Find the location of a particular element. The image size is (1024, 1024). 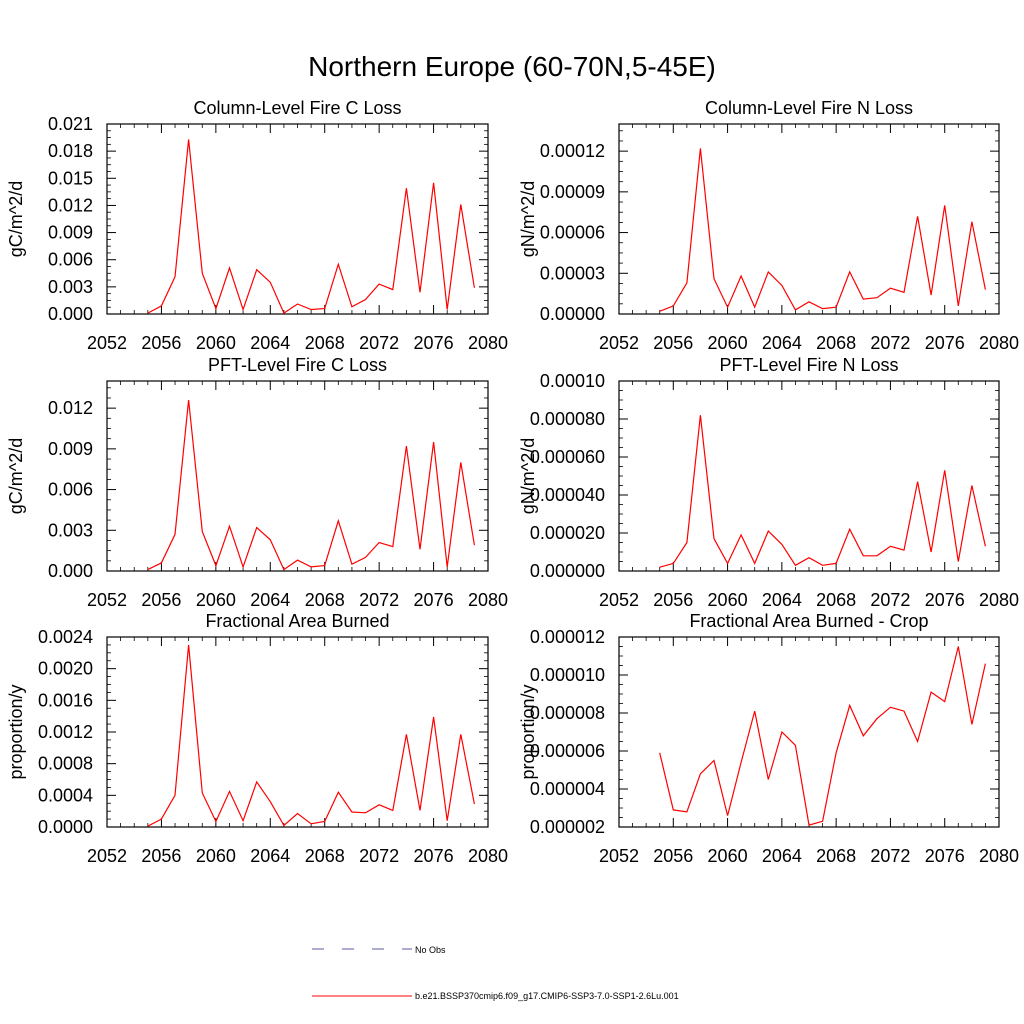

y-tick-label: 0.00010 is located at coordinates (572, 381).